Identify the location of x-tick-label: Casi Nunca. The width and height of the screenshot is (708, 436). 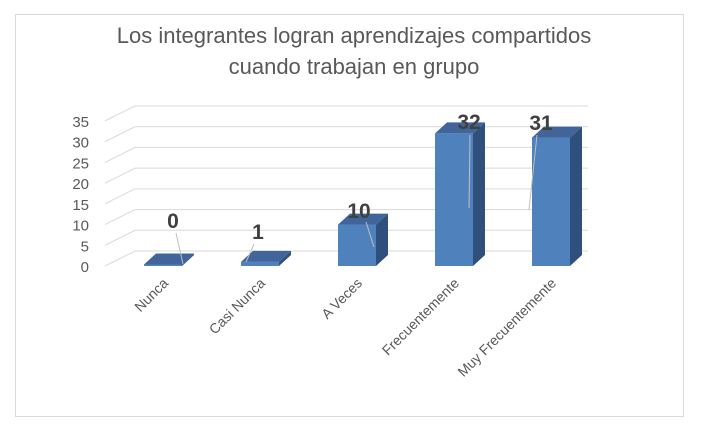
(237, 306).